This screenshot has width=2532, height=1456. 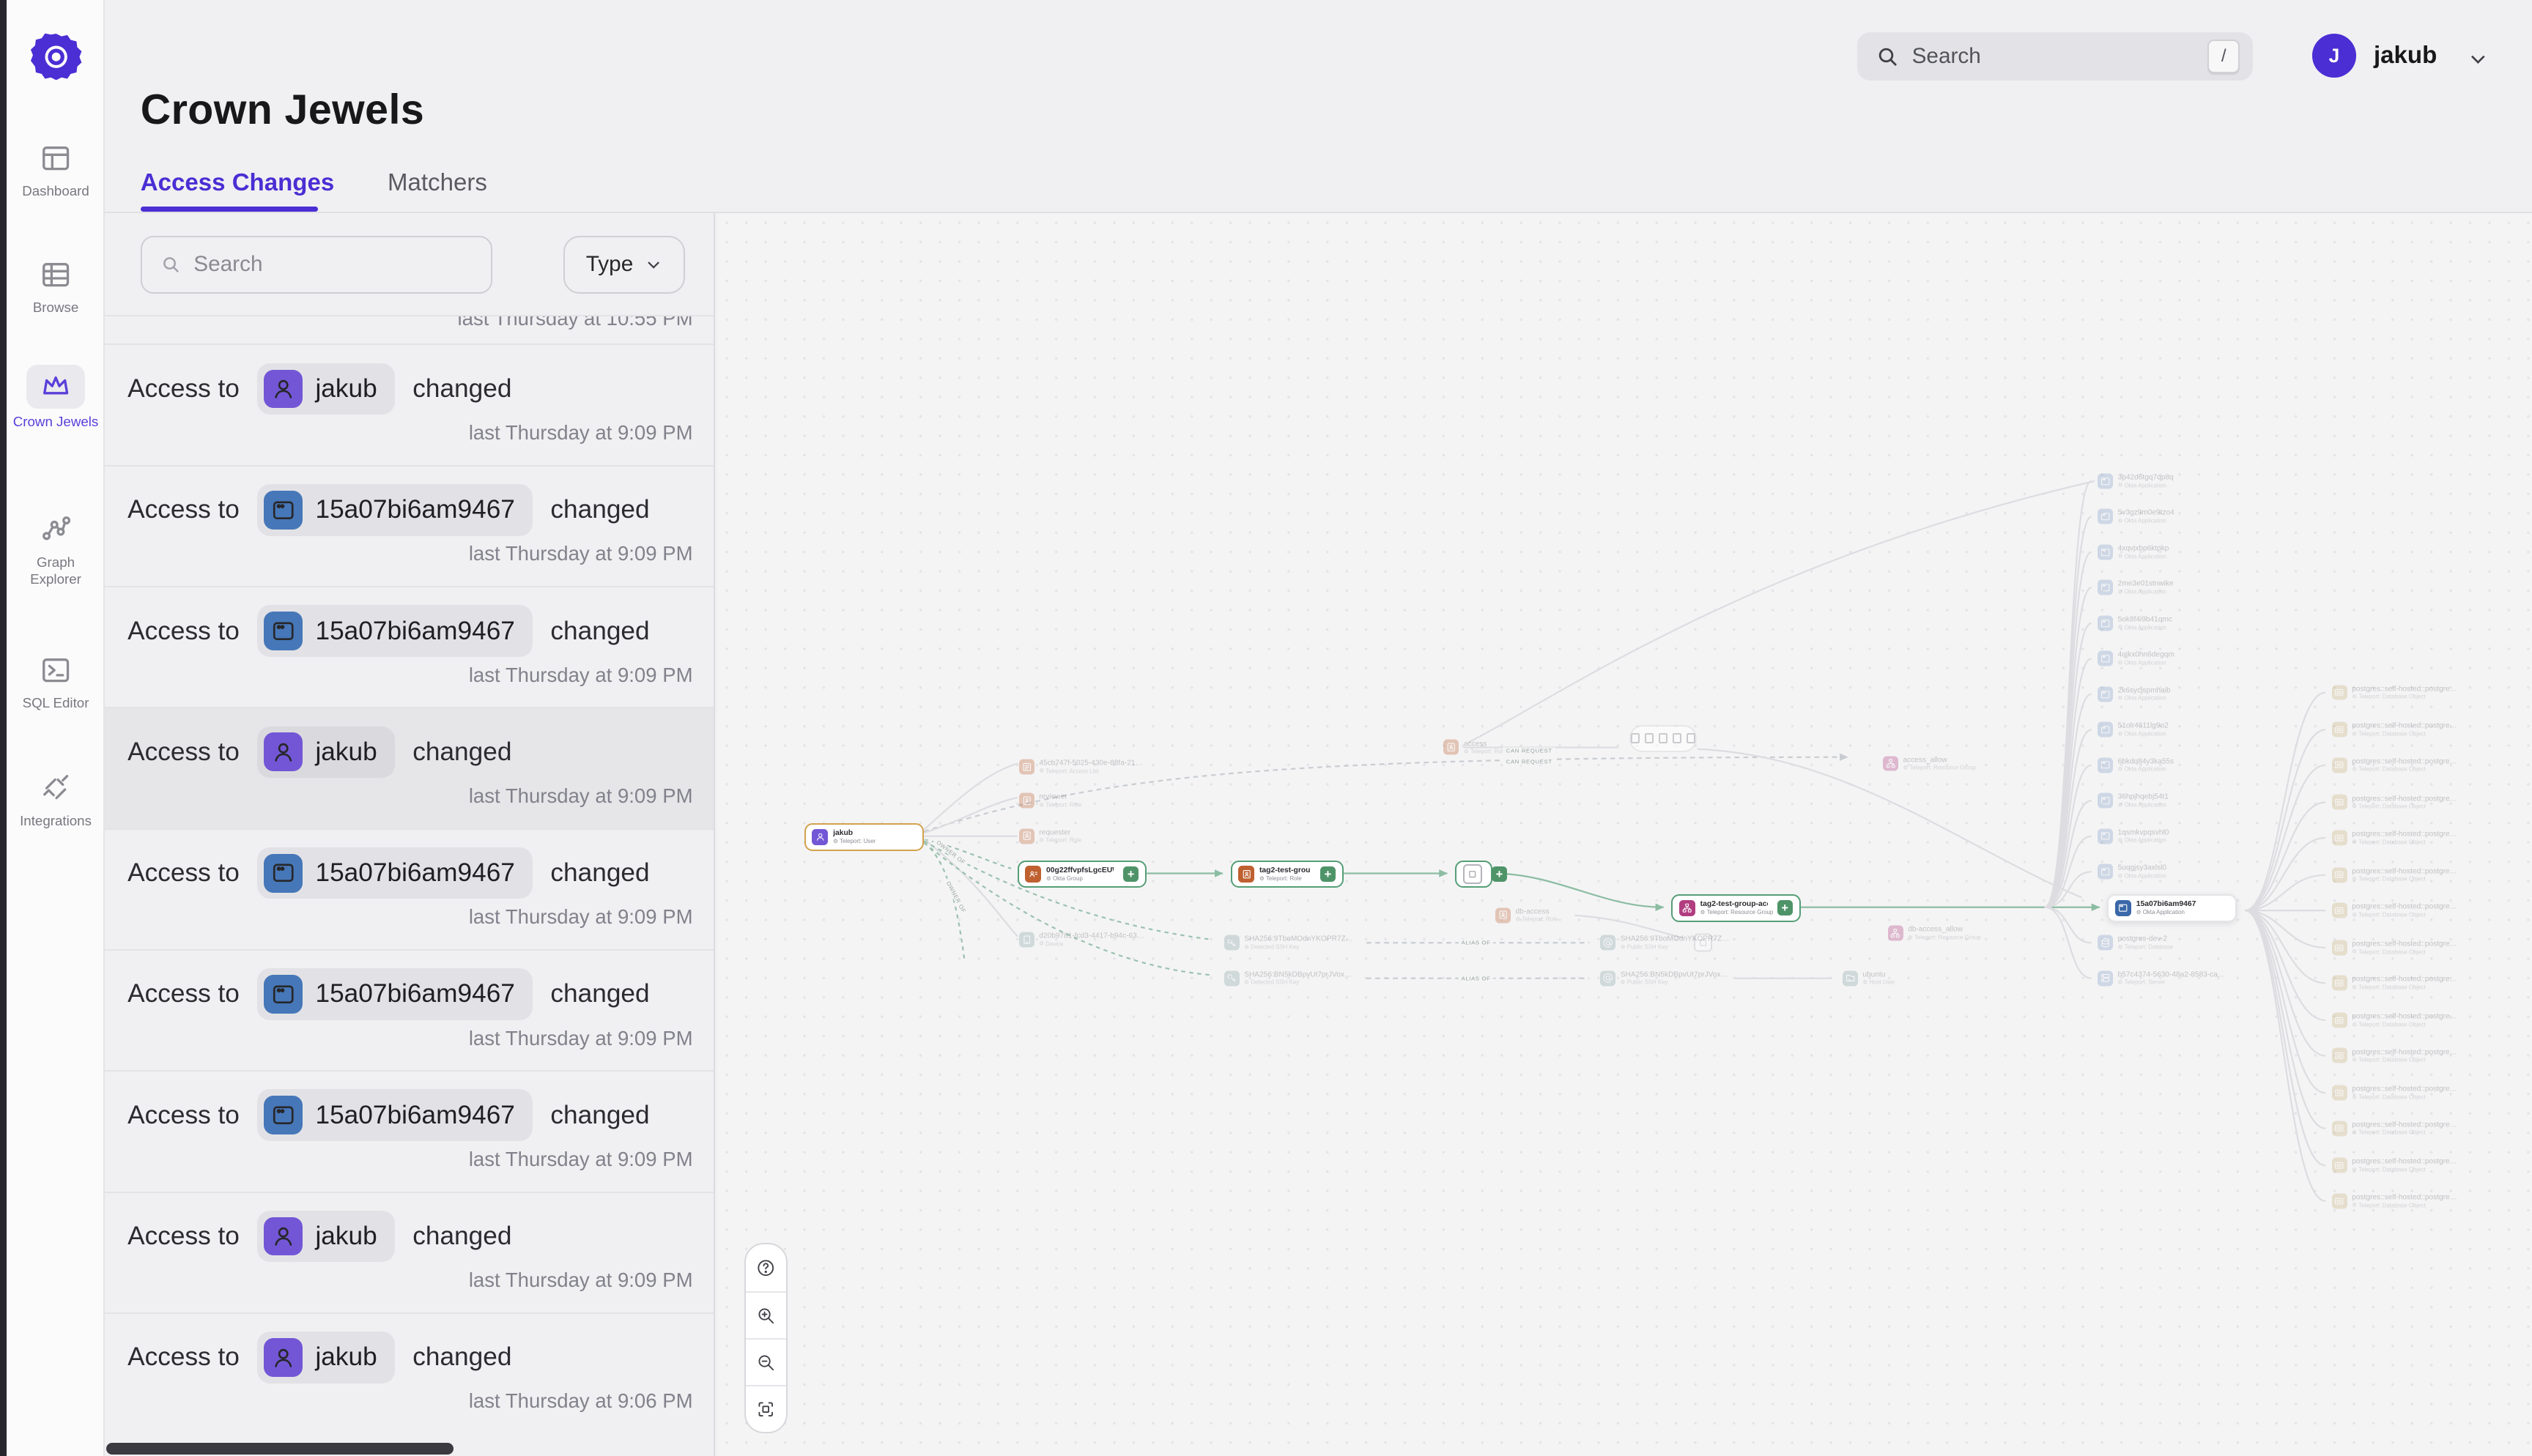 What do you see at coordinates (2172, 908) in the screenshot?
I see `graph-node-15a07bi6am9467: 15a07bi6am9467 ⚙ Okta Application` at bounding box center [2172, 908].